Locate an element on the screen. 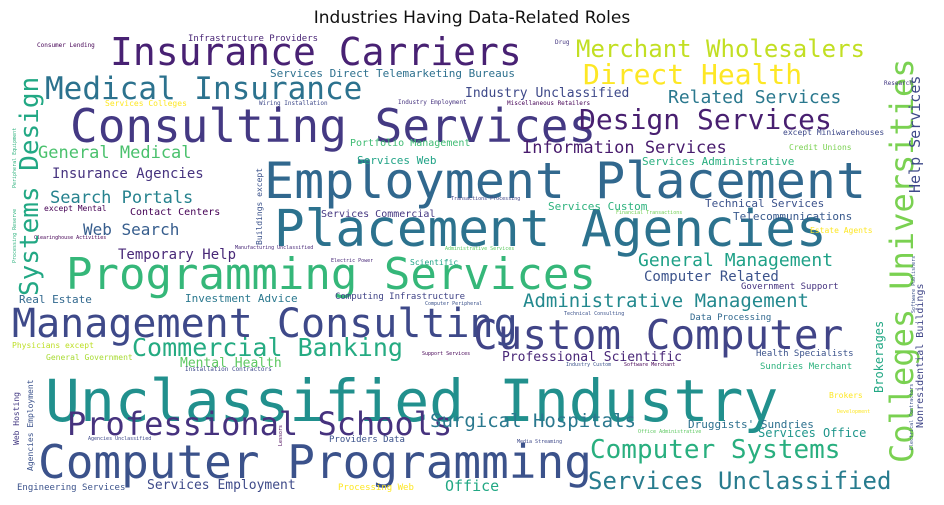 The height and width of the screenshot is (505, 944). word-professional-schools: Professional Schools is located at coordinates (259, 424).